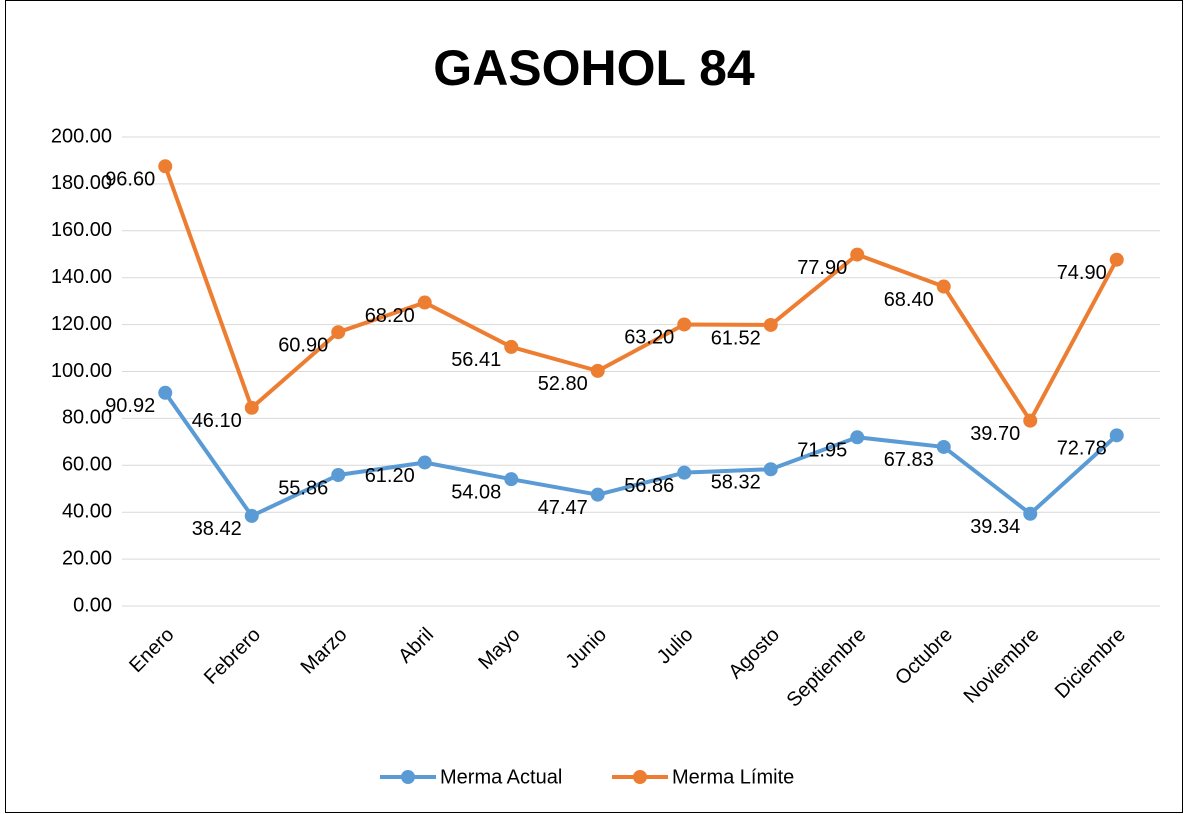  Describe the element at coordinates (641, 454) in the screenshot. I see `series-line` at that location.